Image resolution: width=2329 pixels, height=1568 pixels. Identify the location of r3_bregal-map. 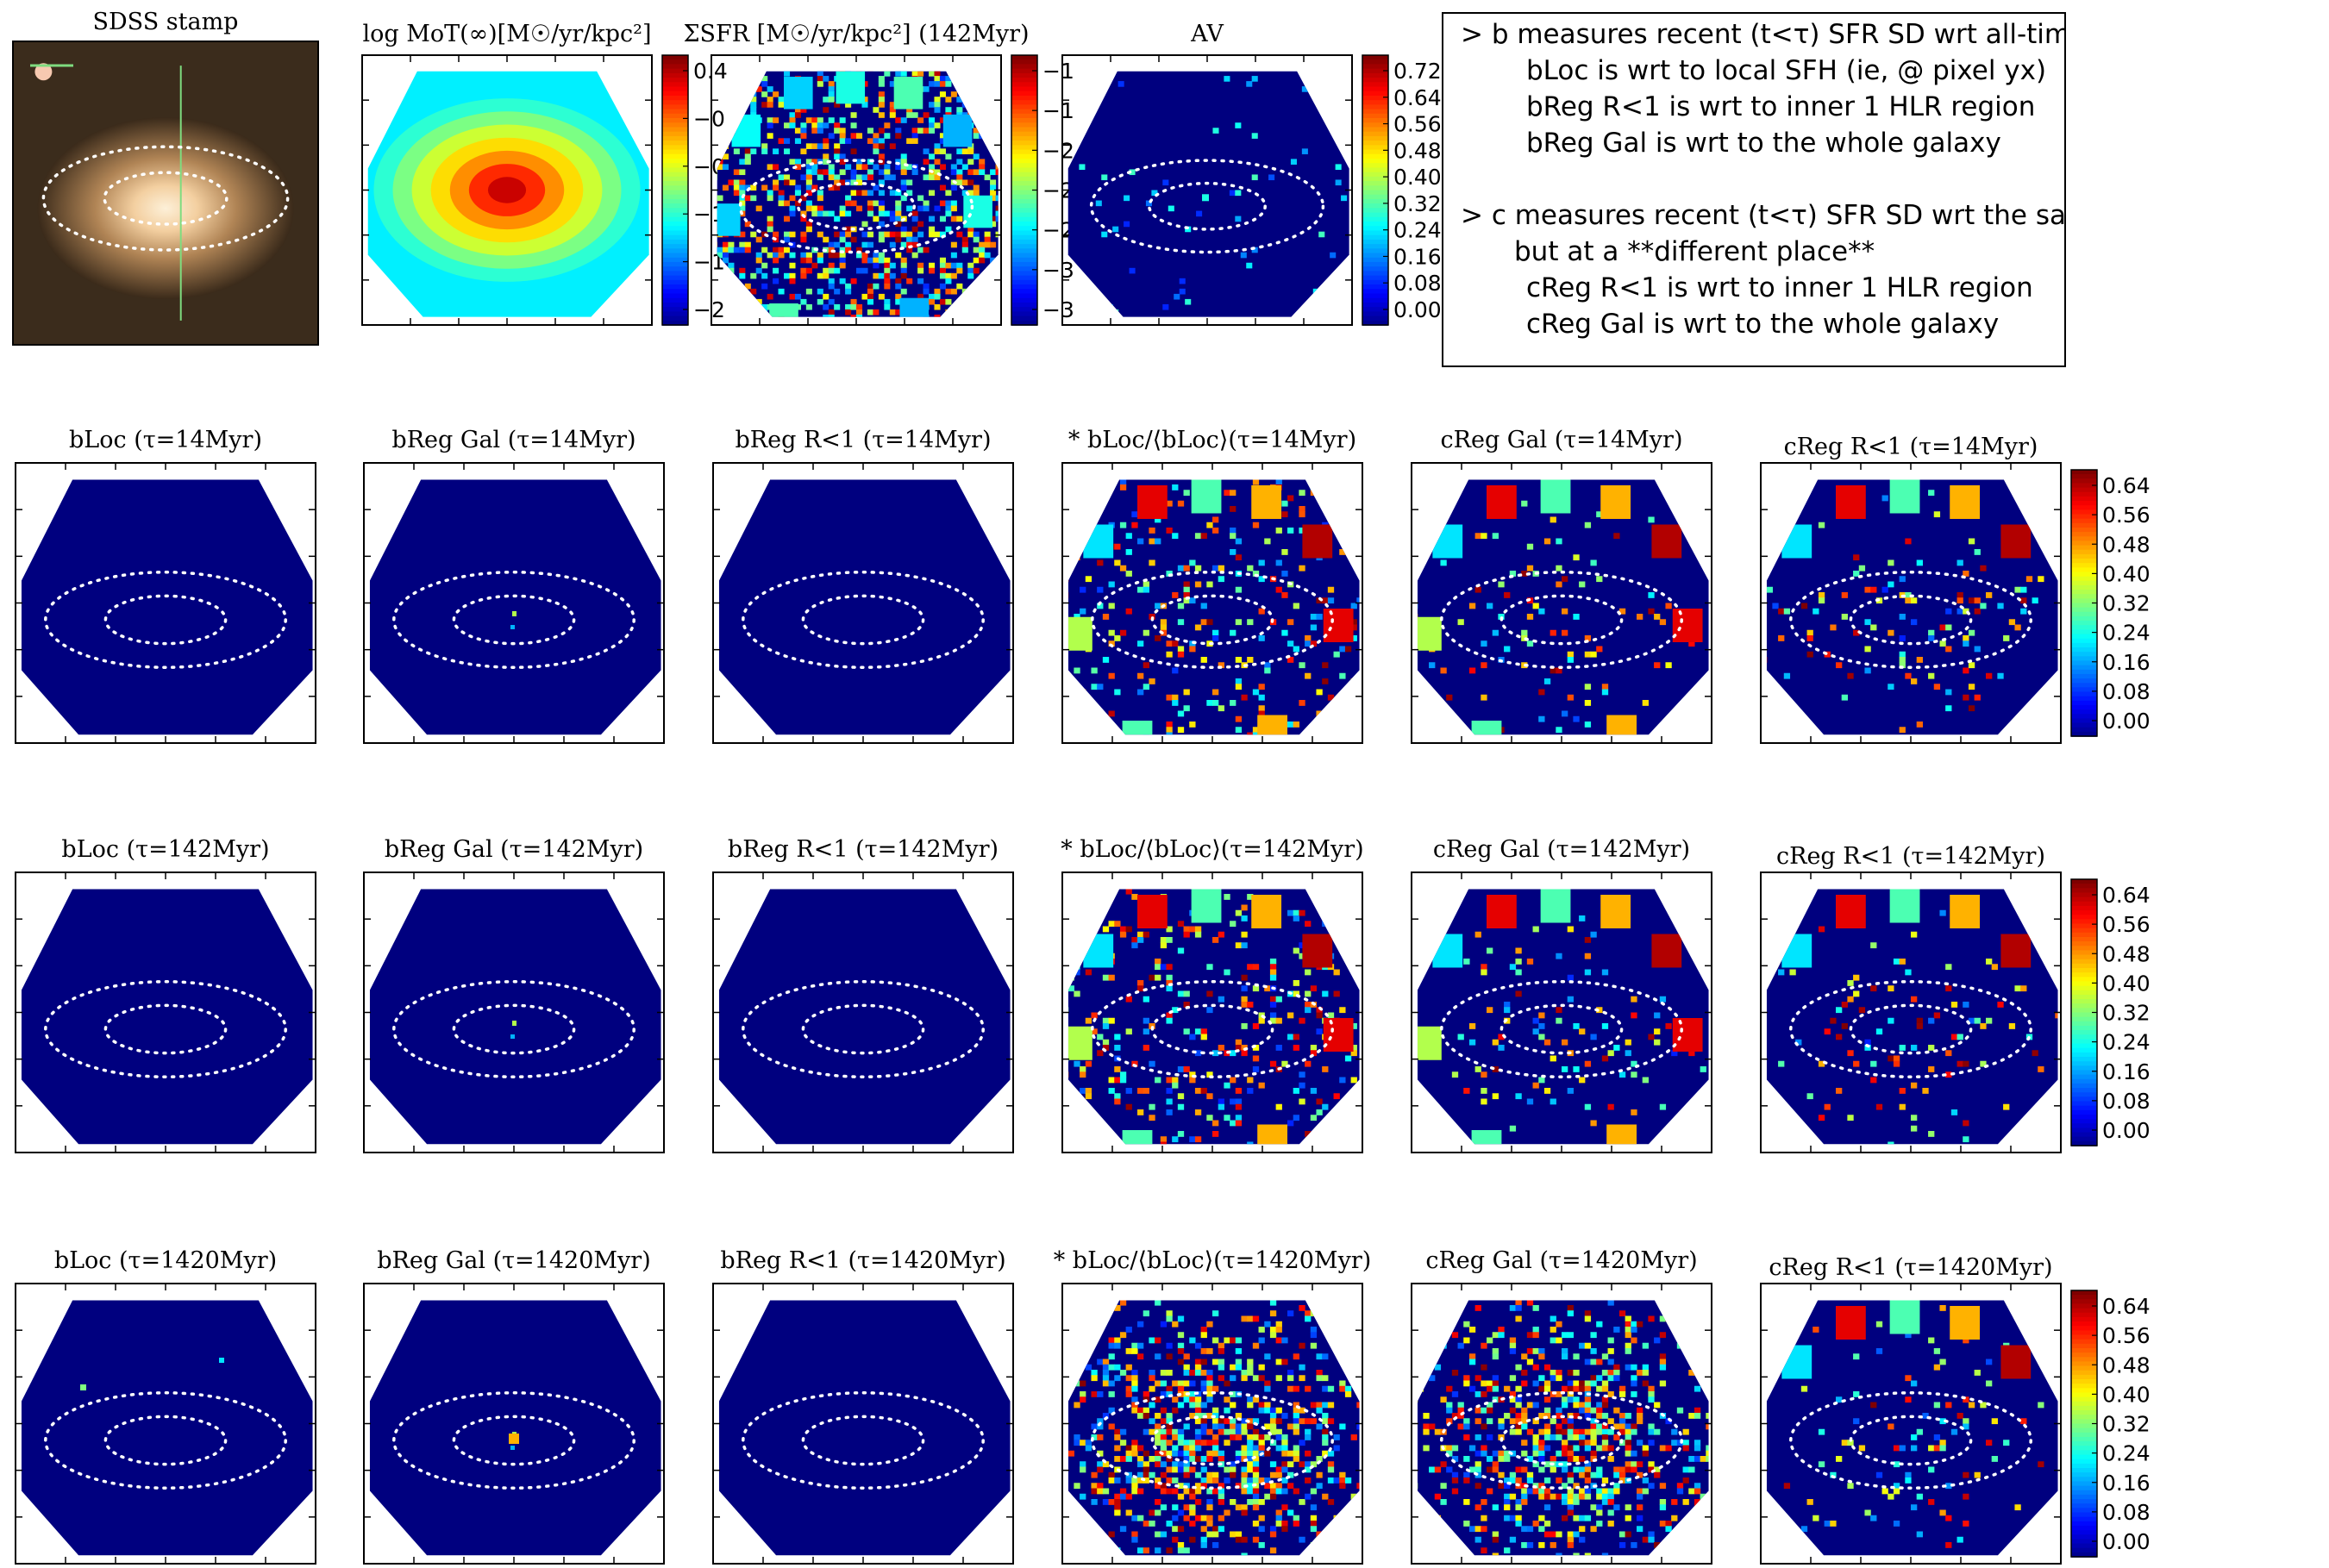
(515, 1428).